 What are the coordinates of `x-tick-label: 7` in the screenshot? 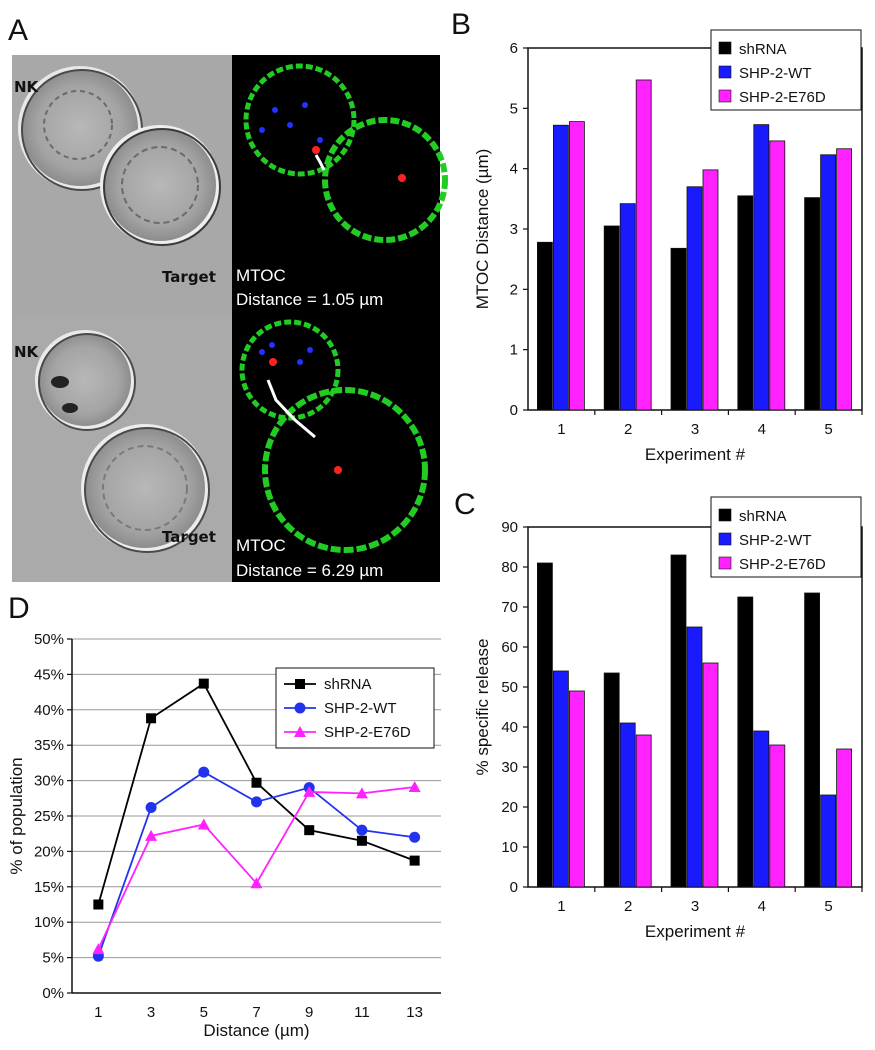 It's located at (256, 1012).